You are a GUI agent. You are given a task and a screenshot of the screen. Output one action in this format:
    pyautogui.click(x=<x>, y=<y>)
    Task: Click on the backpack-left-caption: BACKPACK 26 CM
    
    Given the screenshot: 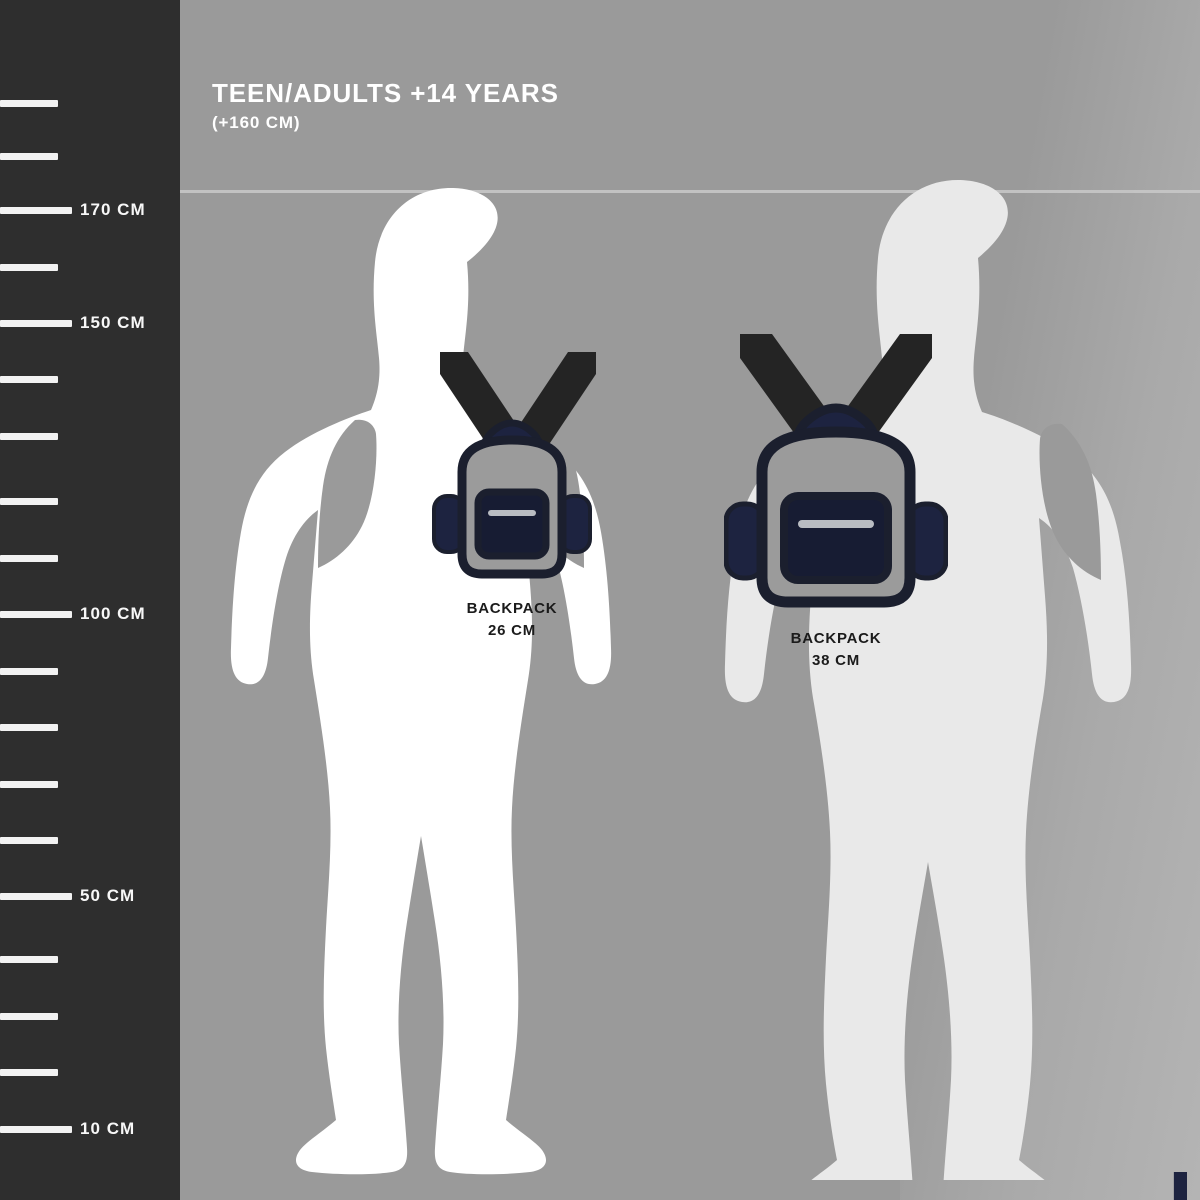 What is the action you would take?
    pyautogui.click(x=512, y=620)
    